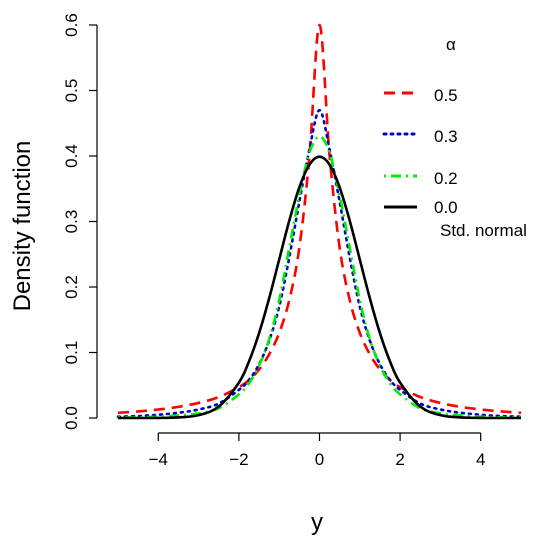 The image size is (550, 541). What do you see at coordinates (480, 459) in the screenshot?
I see `x-tick-label: 4` at bounding box center [480, 459].